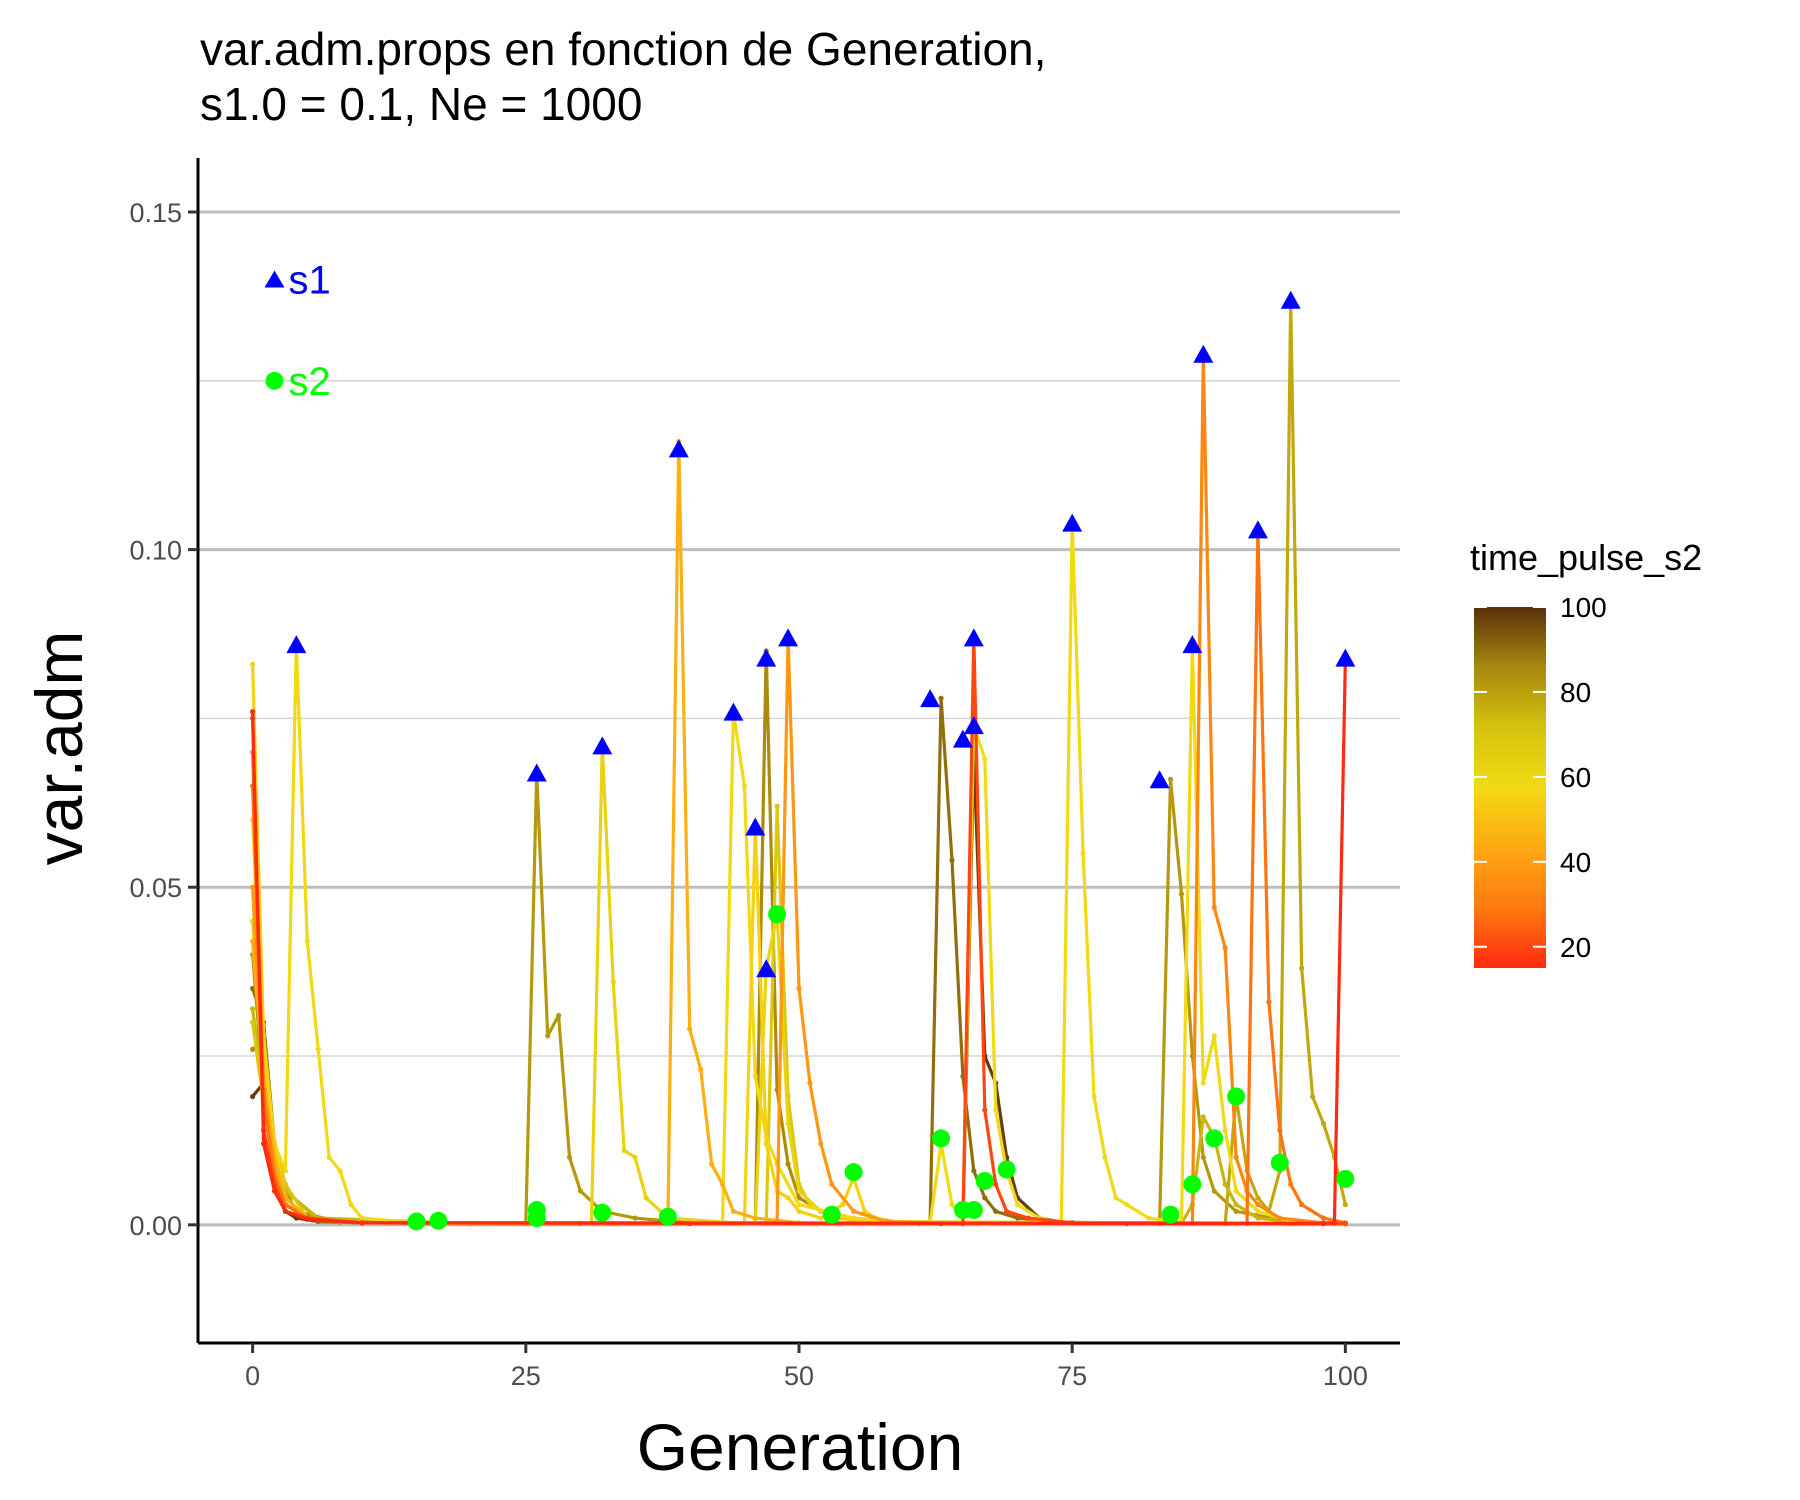 The image size is (1800, 1500). I want to click on x-tick-label: 25, so click(526, 1376).